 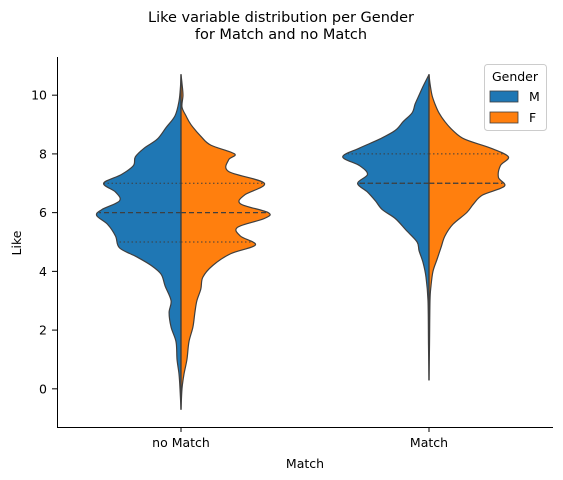 What do you see at coordinates (300, 438) in the screenshot?
I see `x-ticks: no Match Match` at bounding box center [300, 438].